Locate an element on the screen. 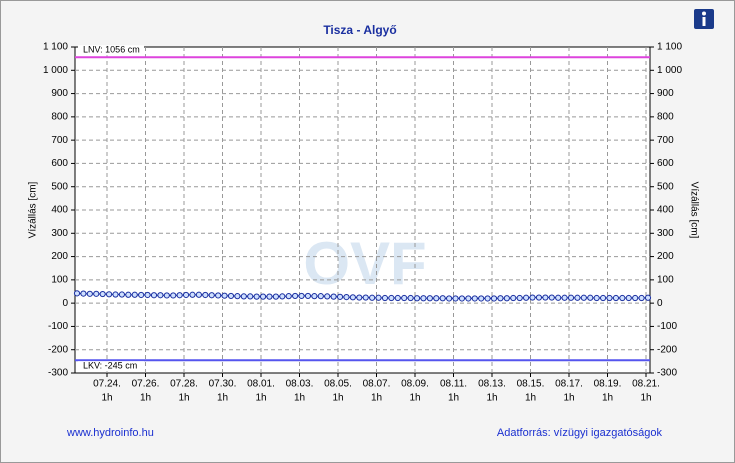 The width and height of the screenshot is (735, 463). y2-tick-label: 800 is located at coordinates (665, 116).